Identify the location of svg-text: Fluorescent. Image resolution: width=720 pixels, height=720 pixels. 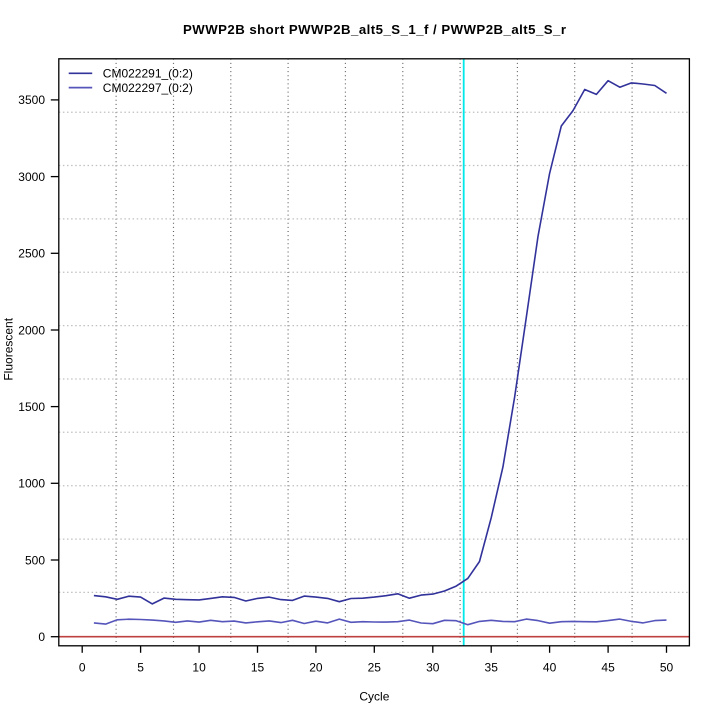
(9, 348).